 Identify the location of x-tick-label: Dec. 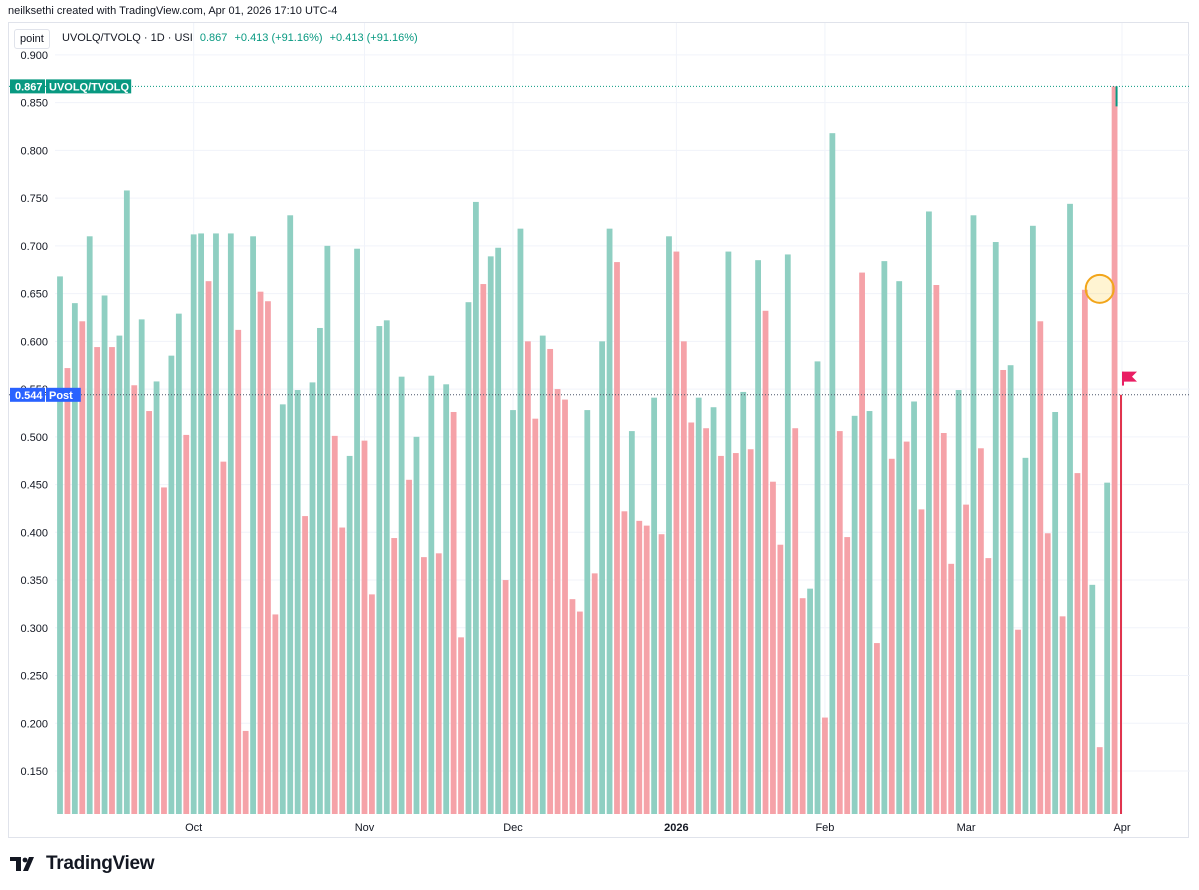
(513, 828).